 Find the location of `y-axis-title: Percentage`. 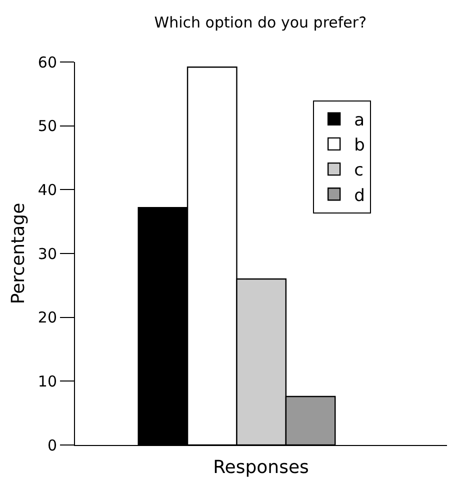

y-axis-title: Percentage is located at coordinates (19, 253).